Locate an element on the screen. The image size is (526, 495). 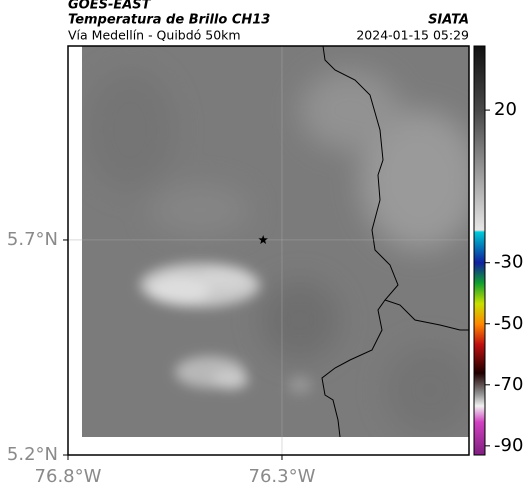
region: Vía Medellín - Quibdó 50km is located at coordinates (154, 35).